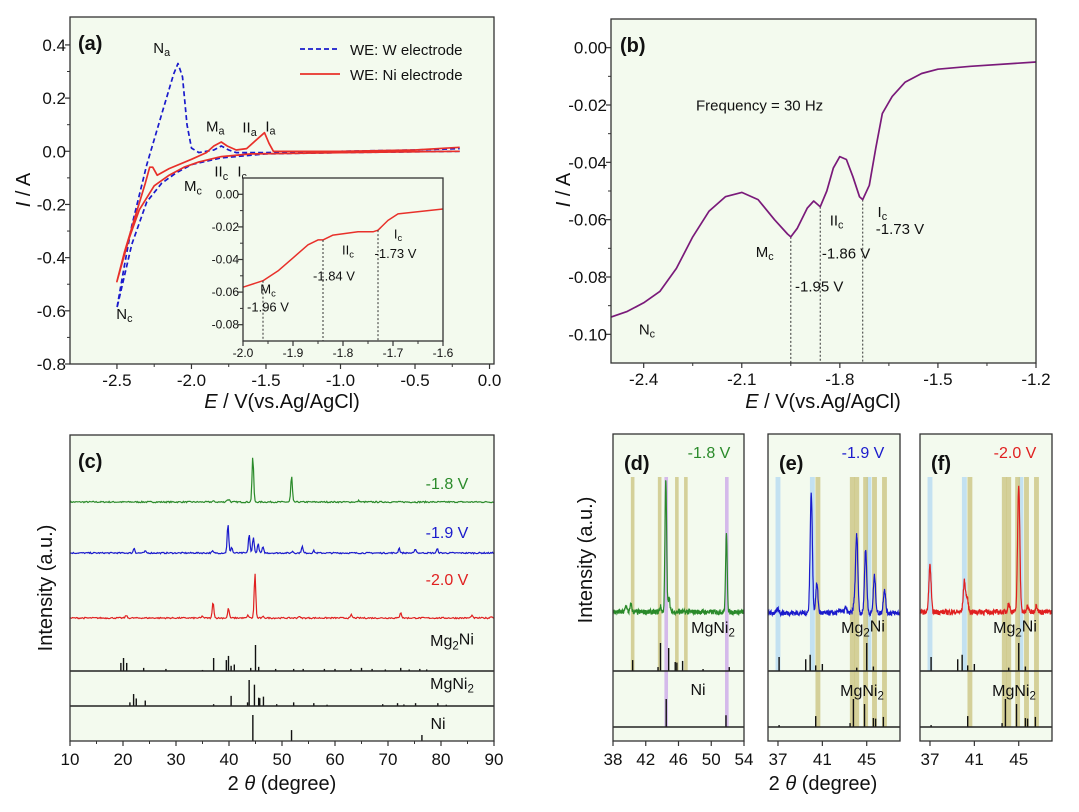  I want to click on legend-label-ni-electrode: WE: Ni electrode, so click(406, 75).